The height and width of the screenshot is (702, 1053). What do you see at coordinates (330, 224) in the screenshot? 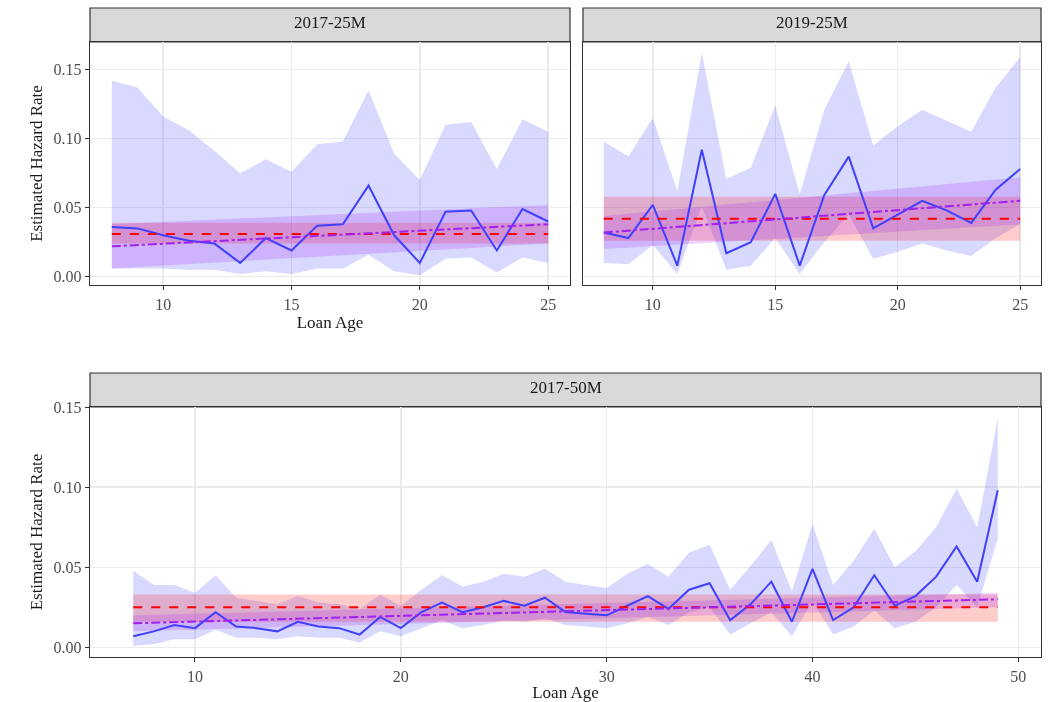
I see `line-series` at bounding box center [330, 224].